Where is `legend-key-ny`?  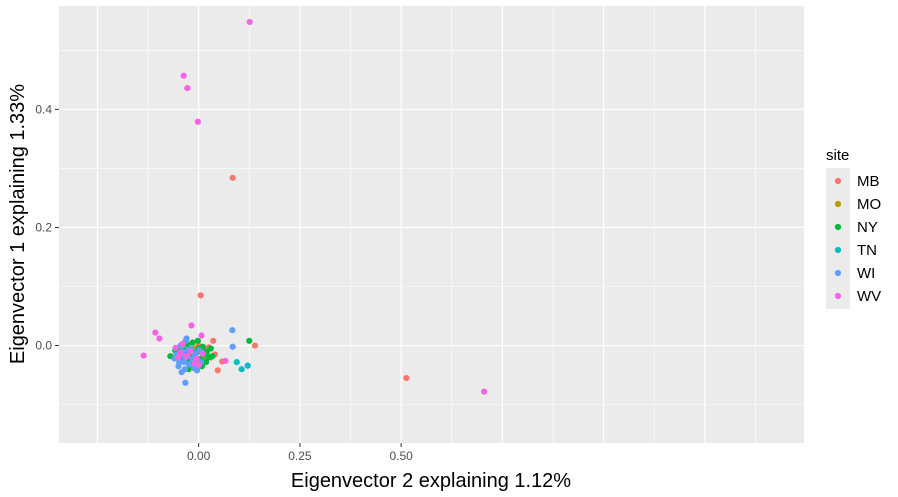
legend-key-ny is located at coordinates (838, 227).